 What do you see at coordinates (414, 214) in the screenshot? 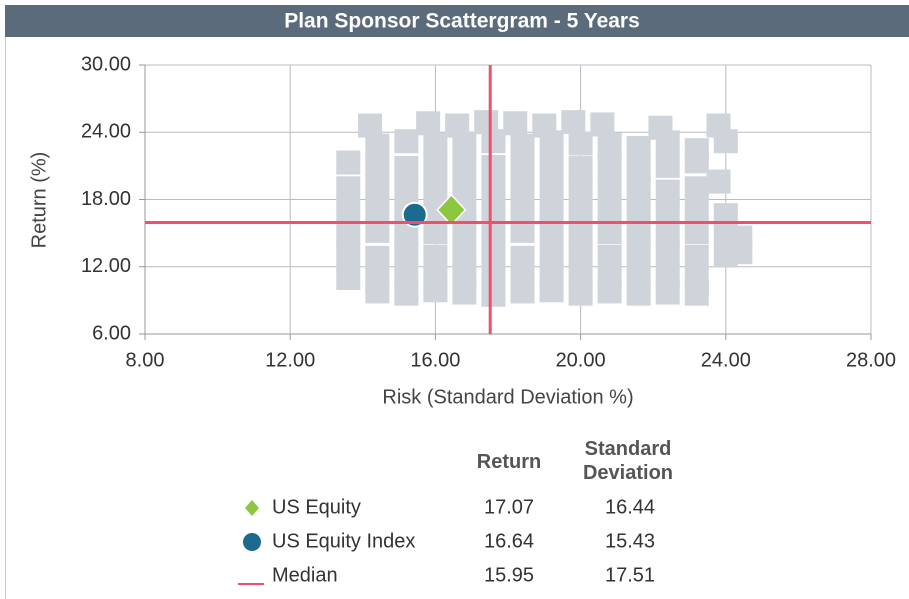
I see `point` at bounding box center [414, 214].